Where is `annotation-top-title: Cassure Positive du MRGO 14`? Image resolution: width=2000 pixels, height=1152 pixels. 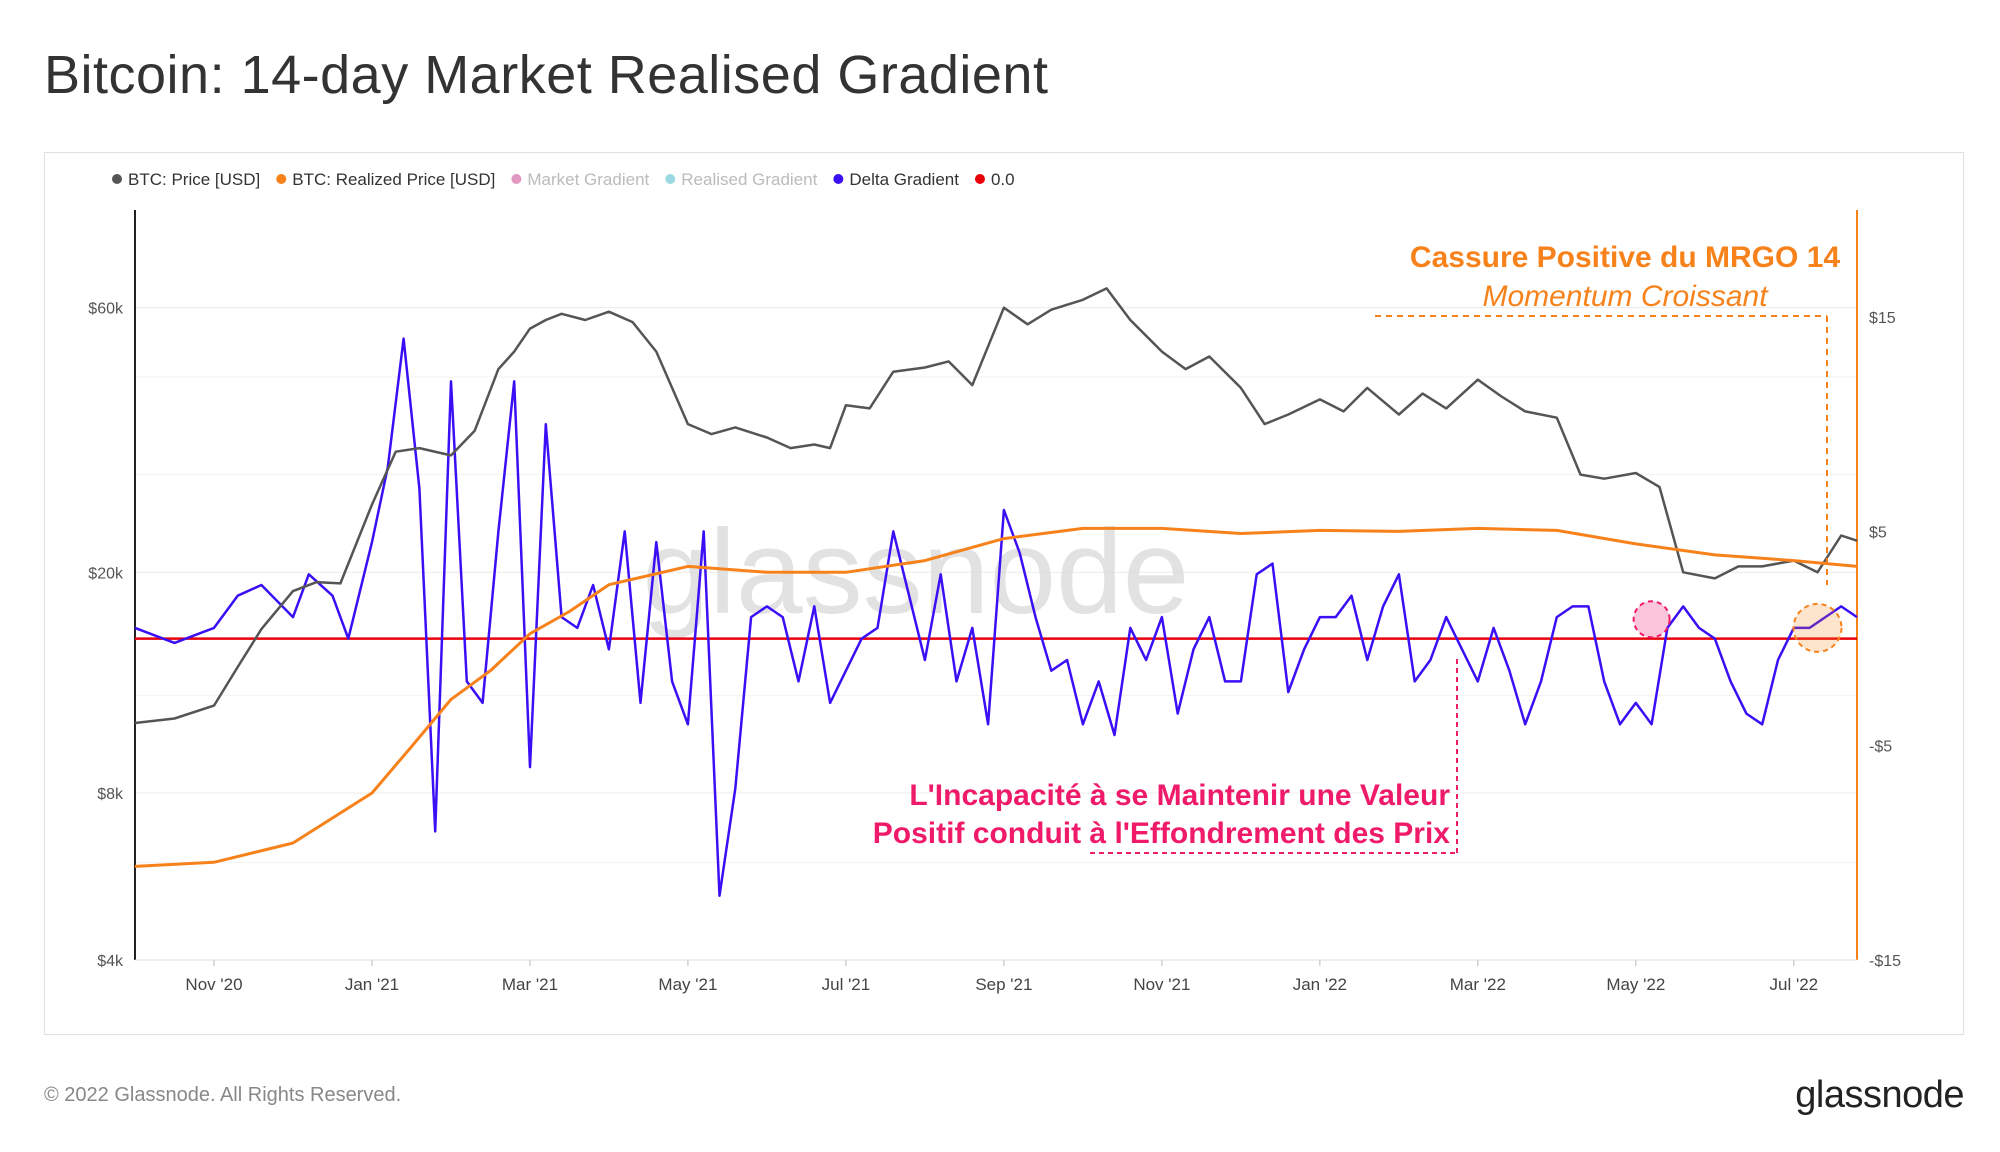 annotation-top-title: Cassure Positive du MRGO 14 is located at coordinates (1625, 257).